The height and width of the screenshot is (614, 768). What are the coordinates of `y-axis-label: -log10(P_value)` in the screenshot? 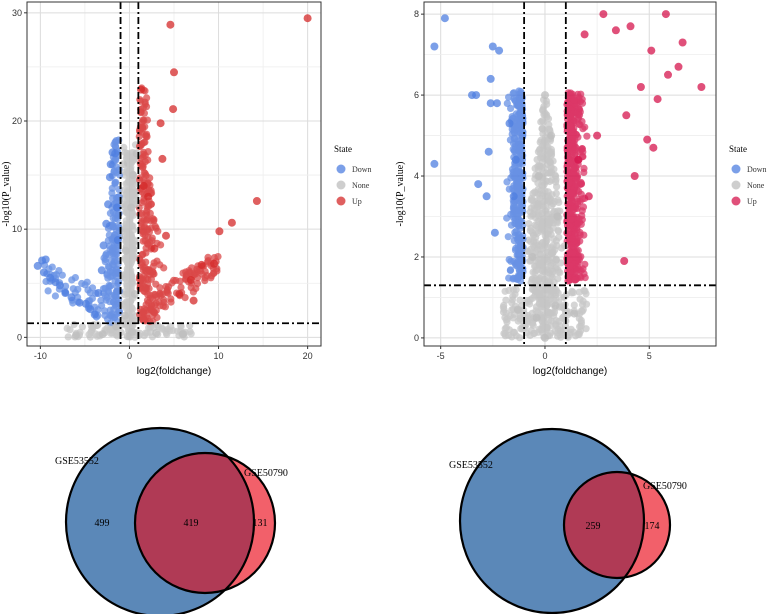 It's located at (6, 194).